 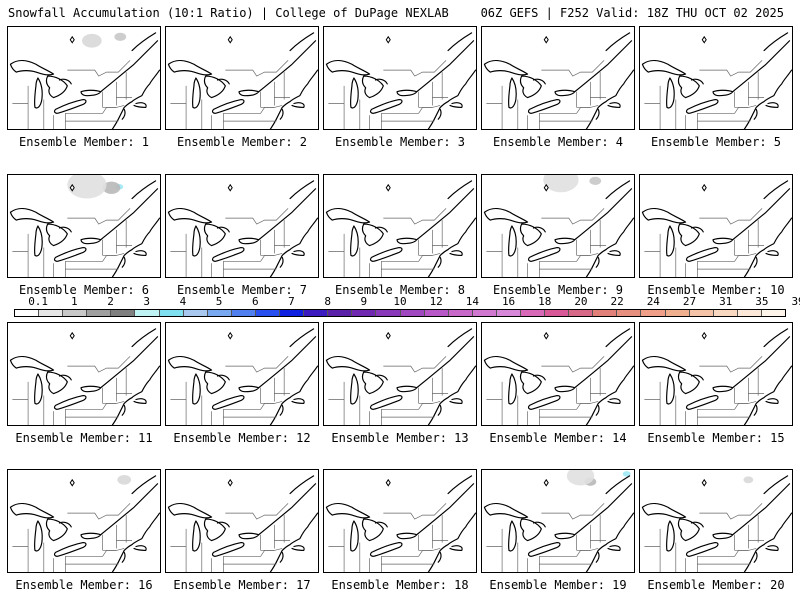 What do you see at coordinates (508, 301) in the screenshot?
I see `colorbar-tick-label: 16` at bounding box center [508, 301].